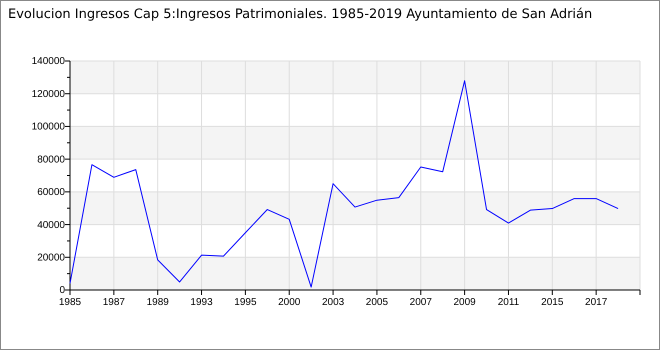 The width and height of the screenshot is (660, 350). Describe the element at coordinates (202, 302) in the screenshot. I see `x-tick-label: 1993` at that location.